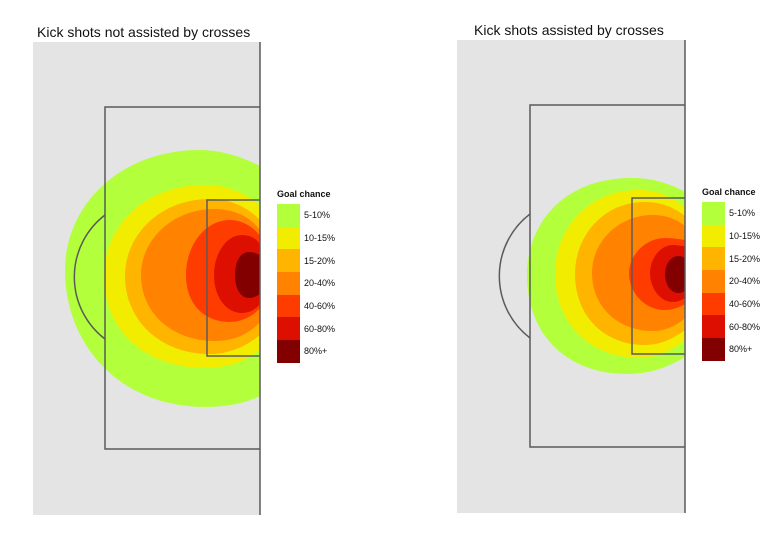  I want to click on chart-title: Kick shots assisted by crosses, so click(569, 30).